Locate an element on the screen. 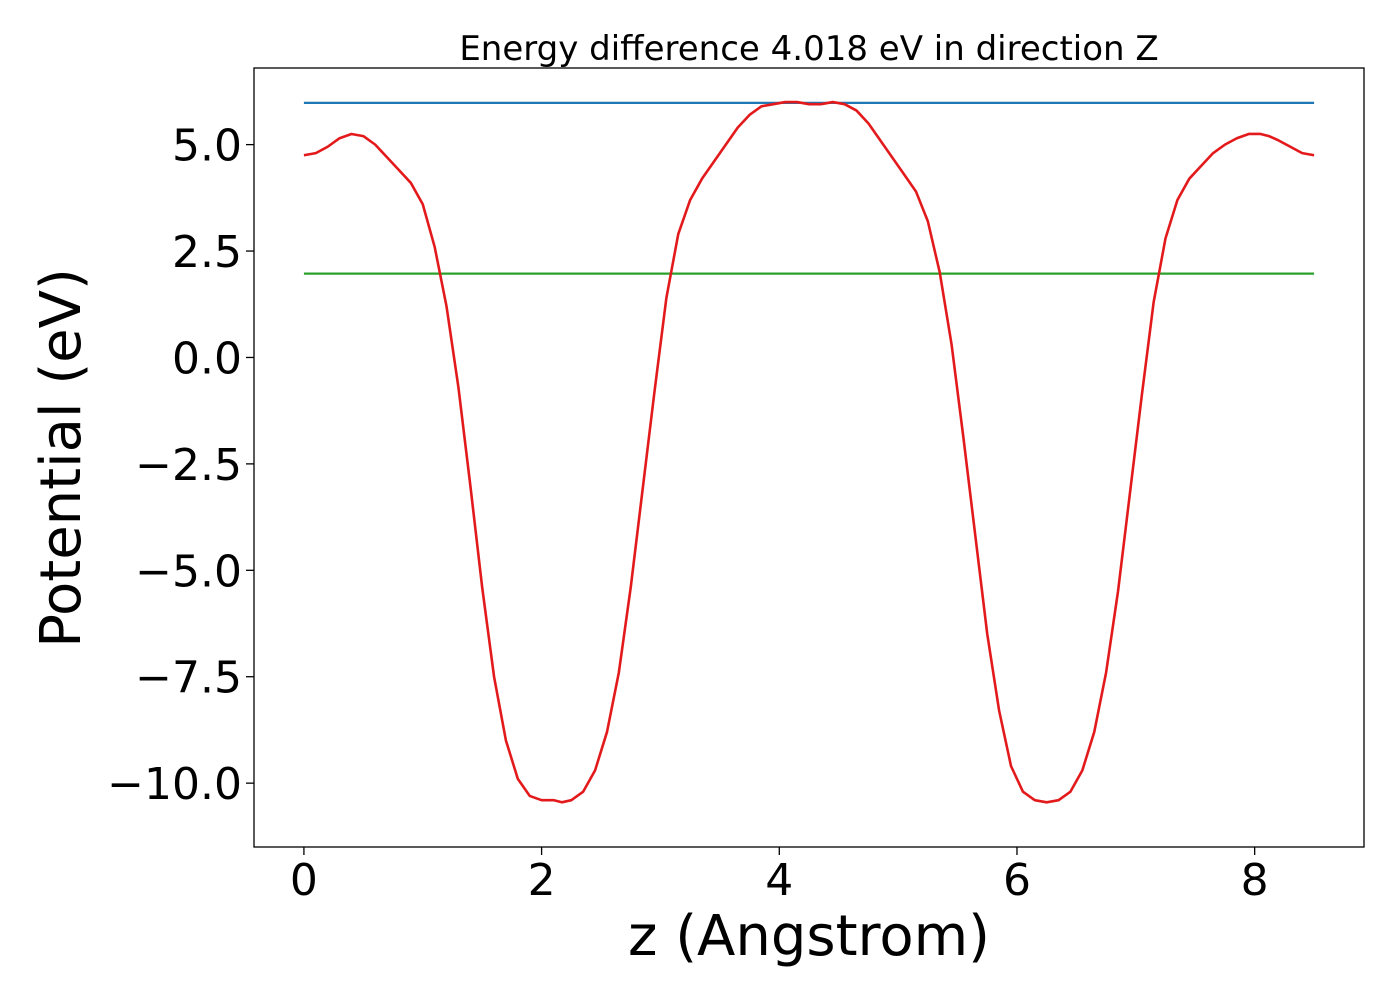 The width and height of the screenshot is (1400, 1000). y-tick-label: 0.0 is located at coordinates (207, 358).